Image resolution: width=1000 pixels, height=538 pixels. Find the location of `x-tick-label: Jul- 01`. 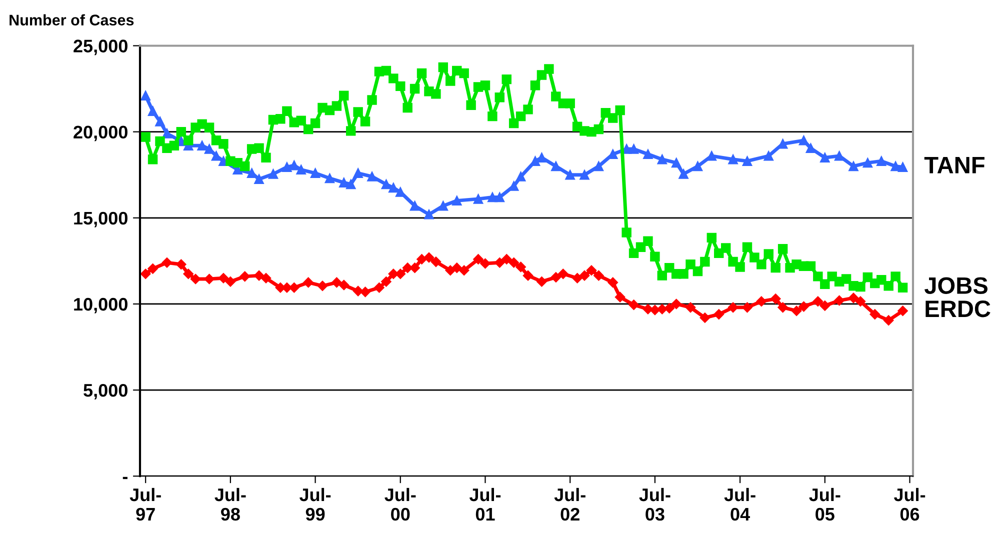

x-tick-label: Jul- 01 is located at coordinates (485, 504).